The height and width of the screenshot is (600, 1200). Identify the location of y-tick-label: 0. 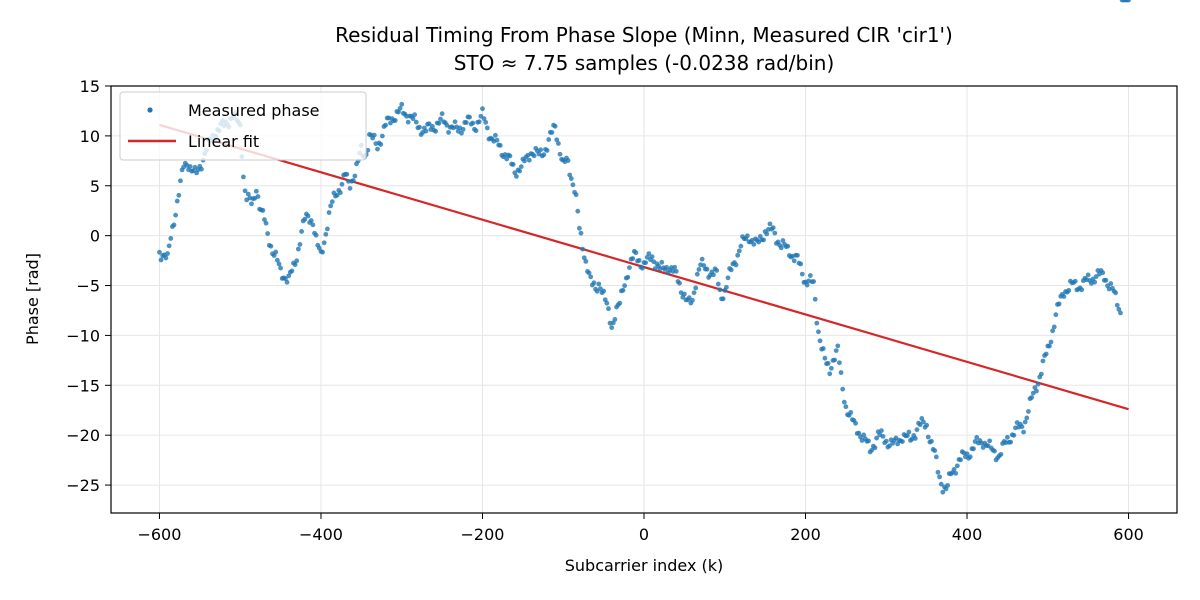
(95, 236).